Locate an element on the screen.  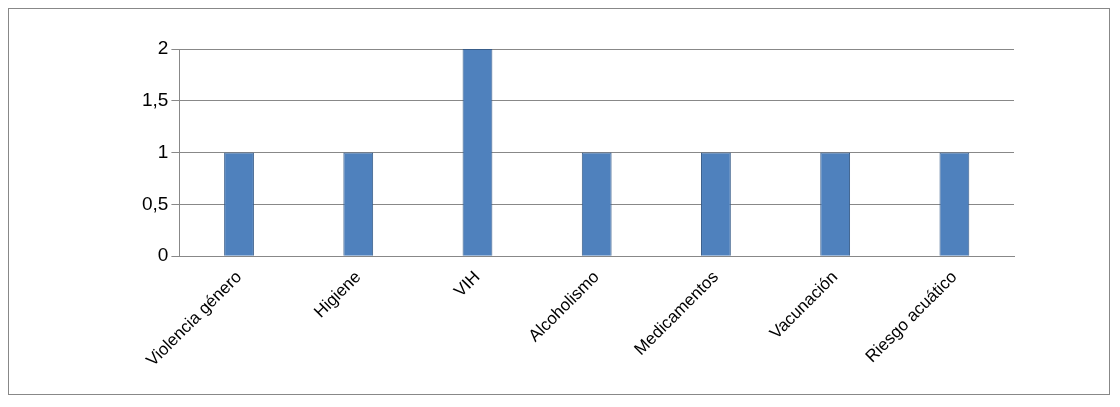
y-tick-label: 0,5 is located at coordinates (155, 203).